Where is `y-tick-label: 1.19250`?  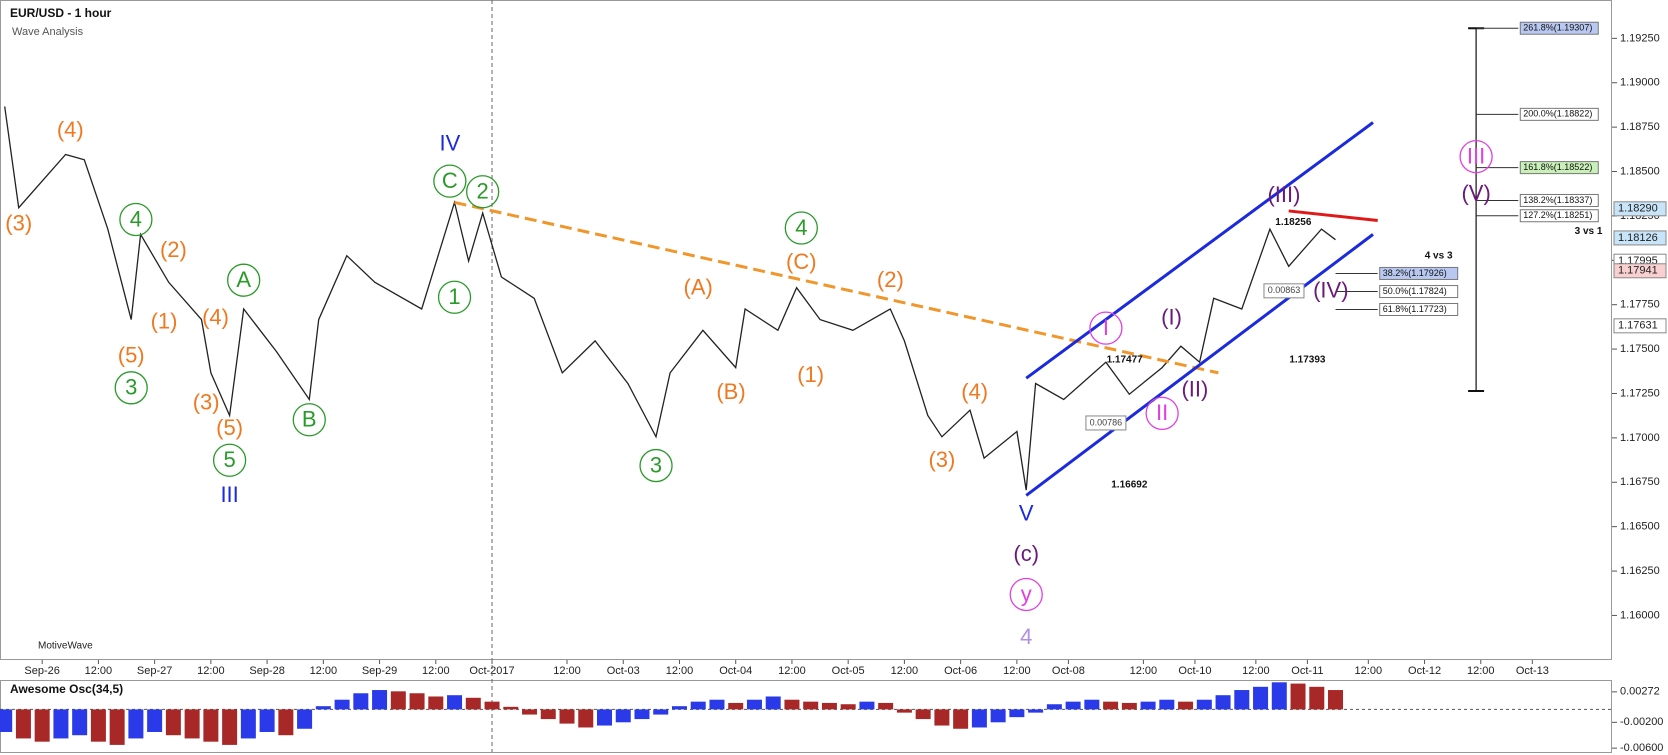
y-tick-label: 1.19250 is located at coordinates (1640, 38).